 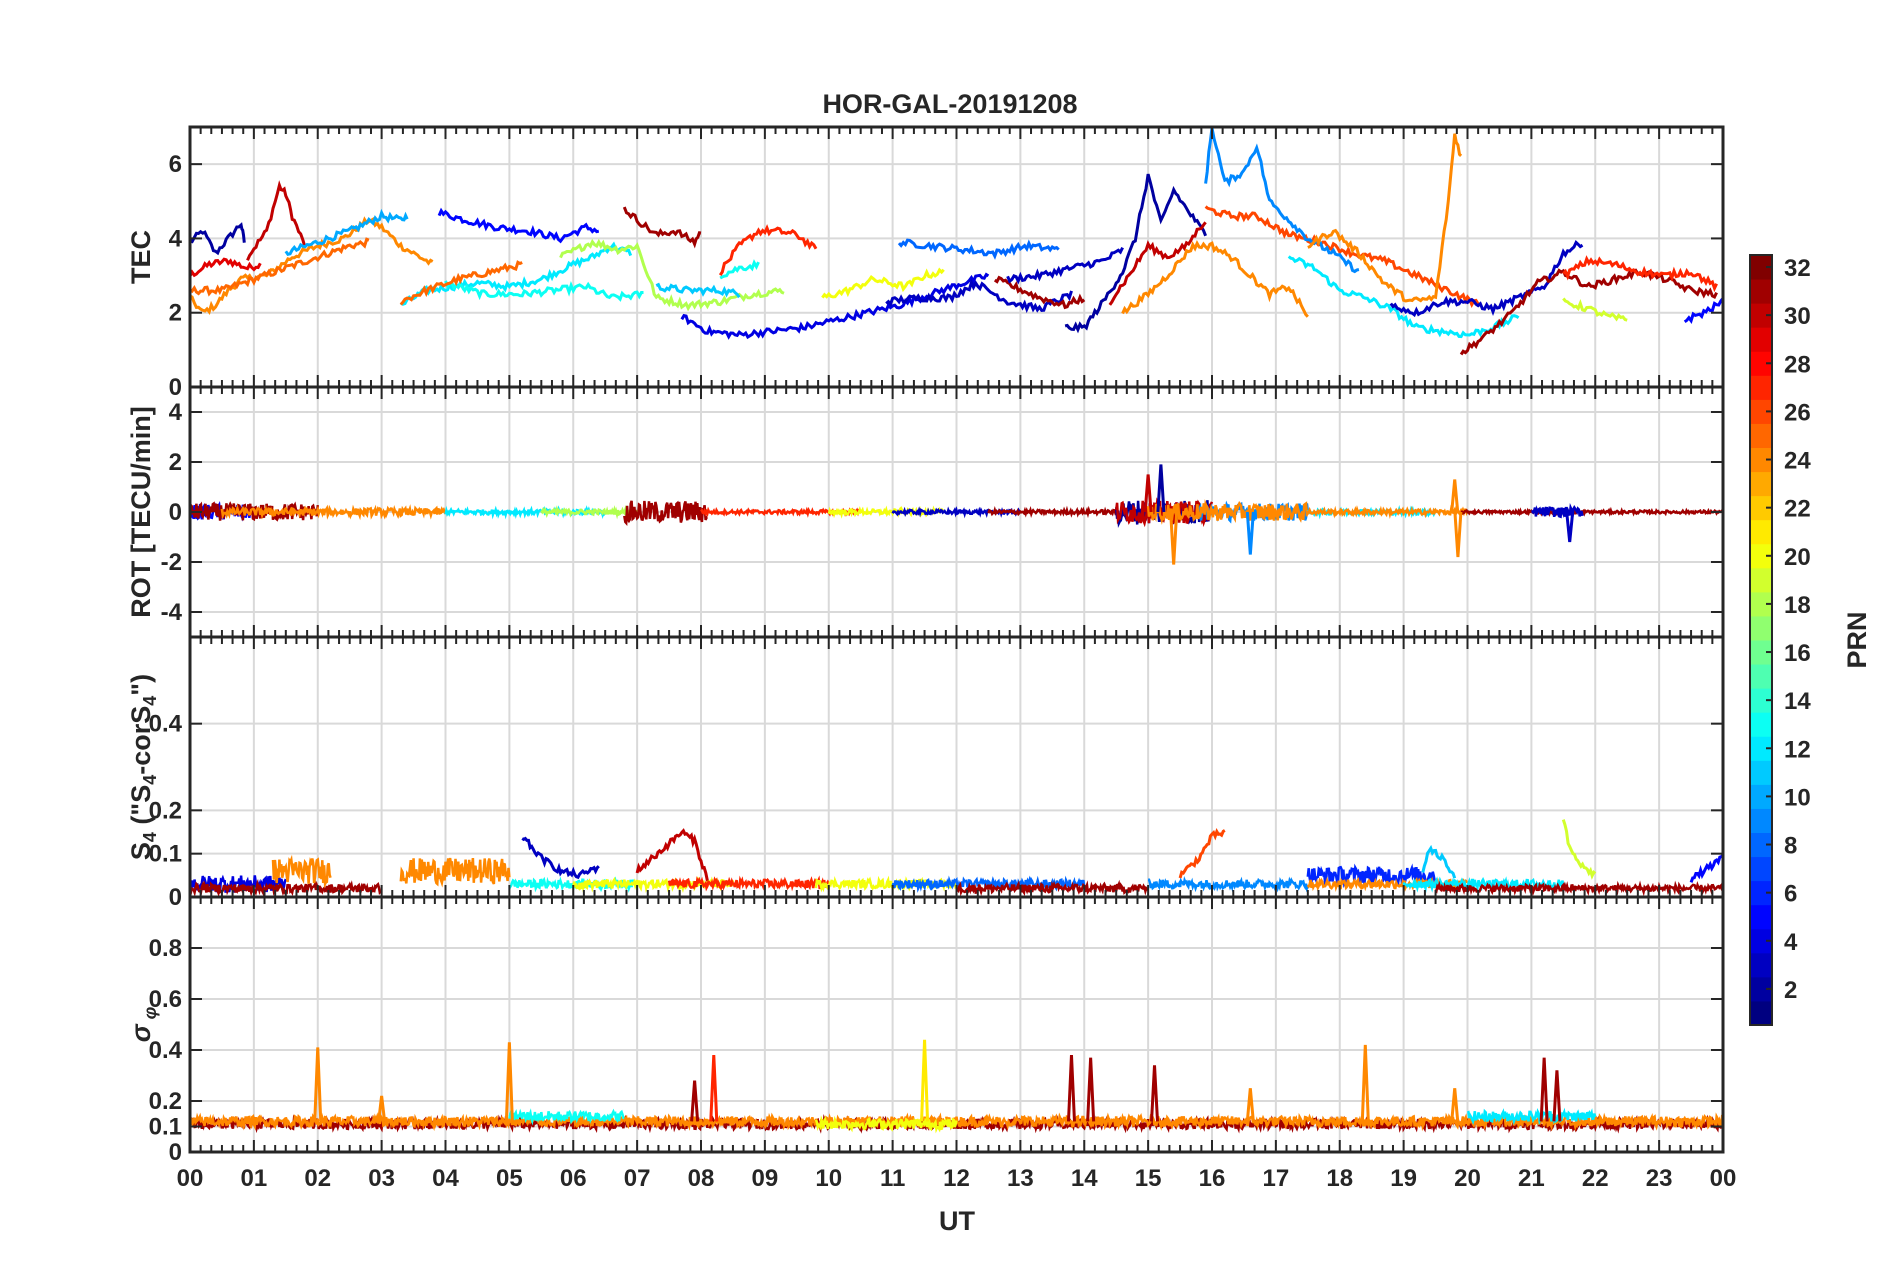 I want to click on x-tick-label: 15, so click(x=1148, y=1178).